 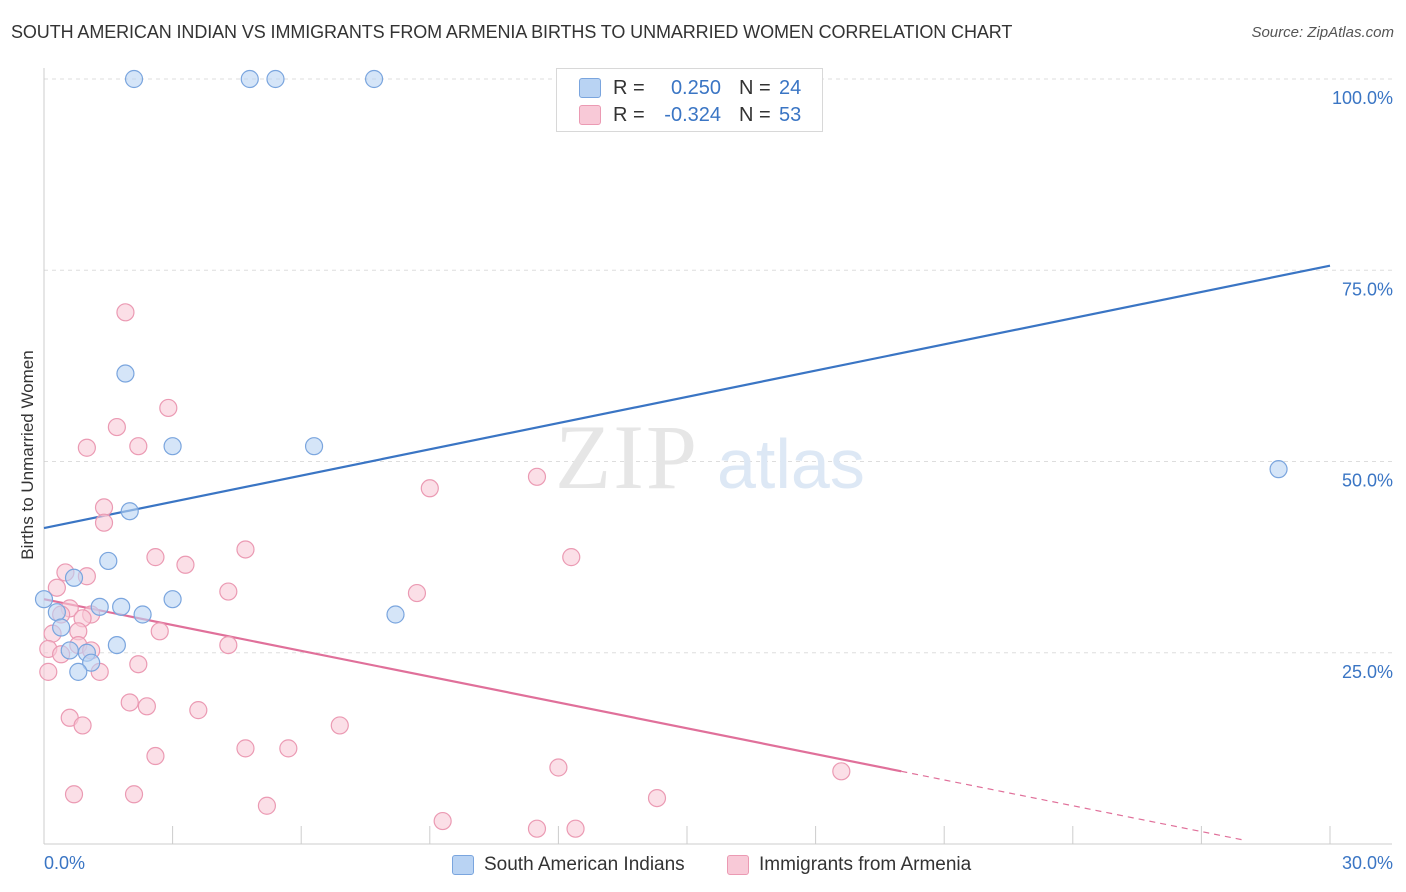 I want to click on y-tick-label: 25.0%, so click(x=1367, y=672).